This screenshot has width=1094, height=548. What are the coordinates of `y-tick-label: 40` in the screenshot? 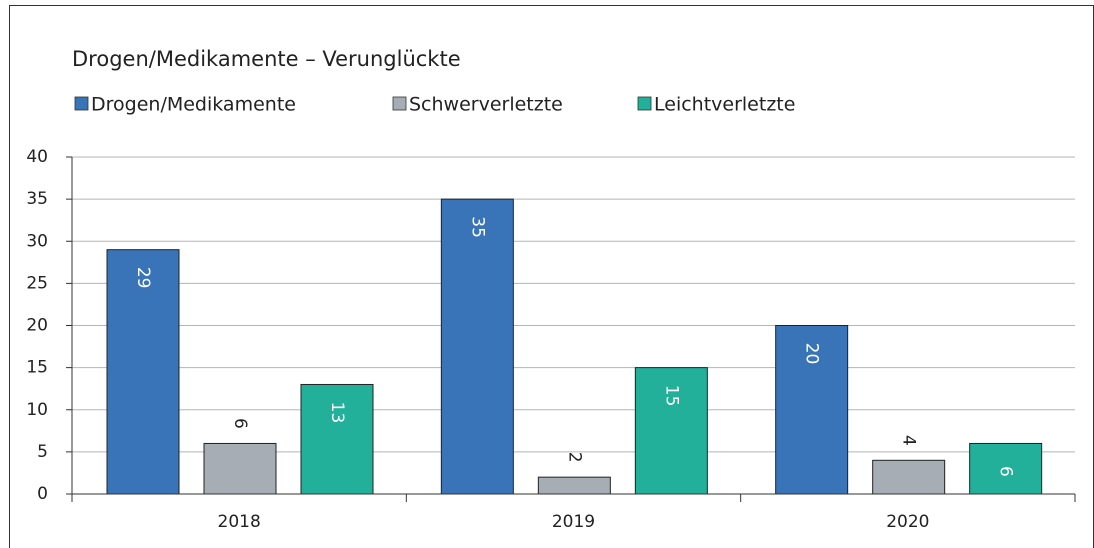 It's located at (37, 157).